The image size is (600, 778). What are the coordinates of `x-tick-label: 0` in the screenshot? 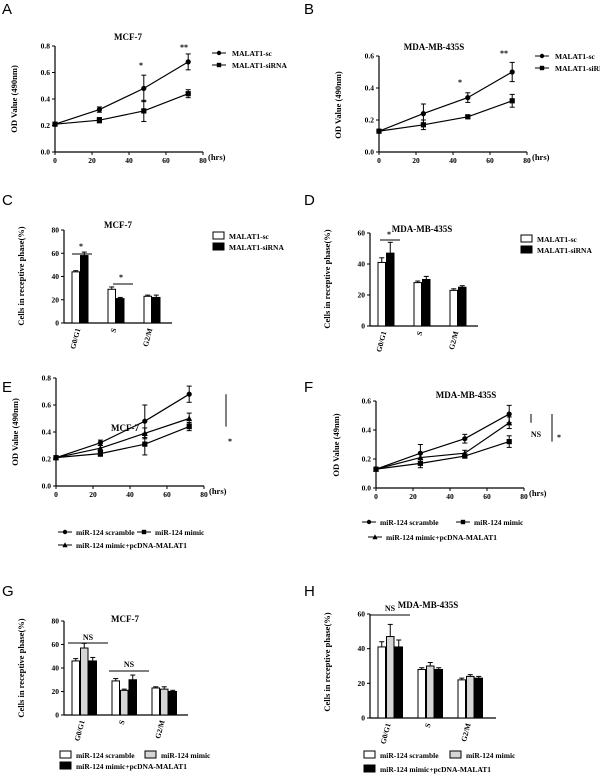 It's located at (55, 160).